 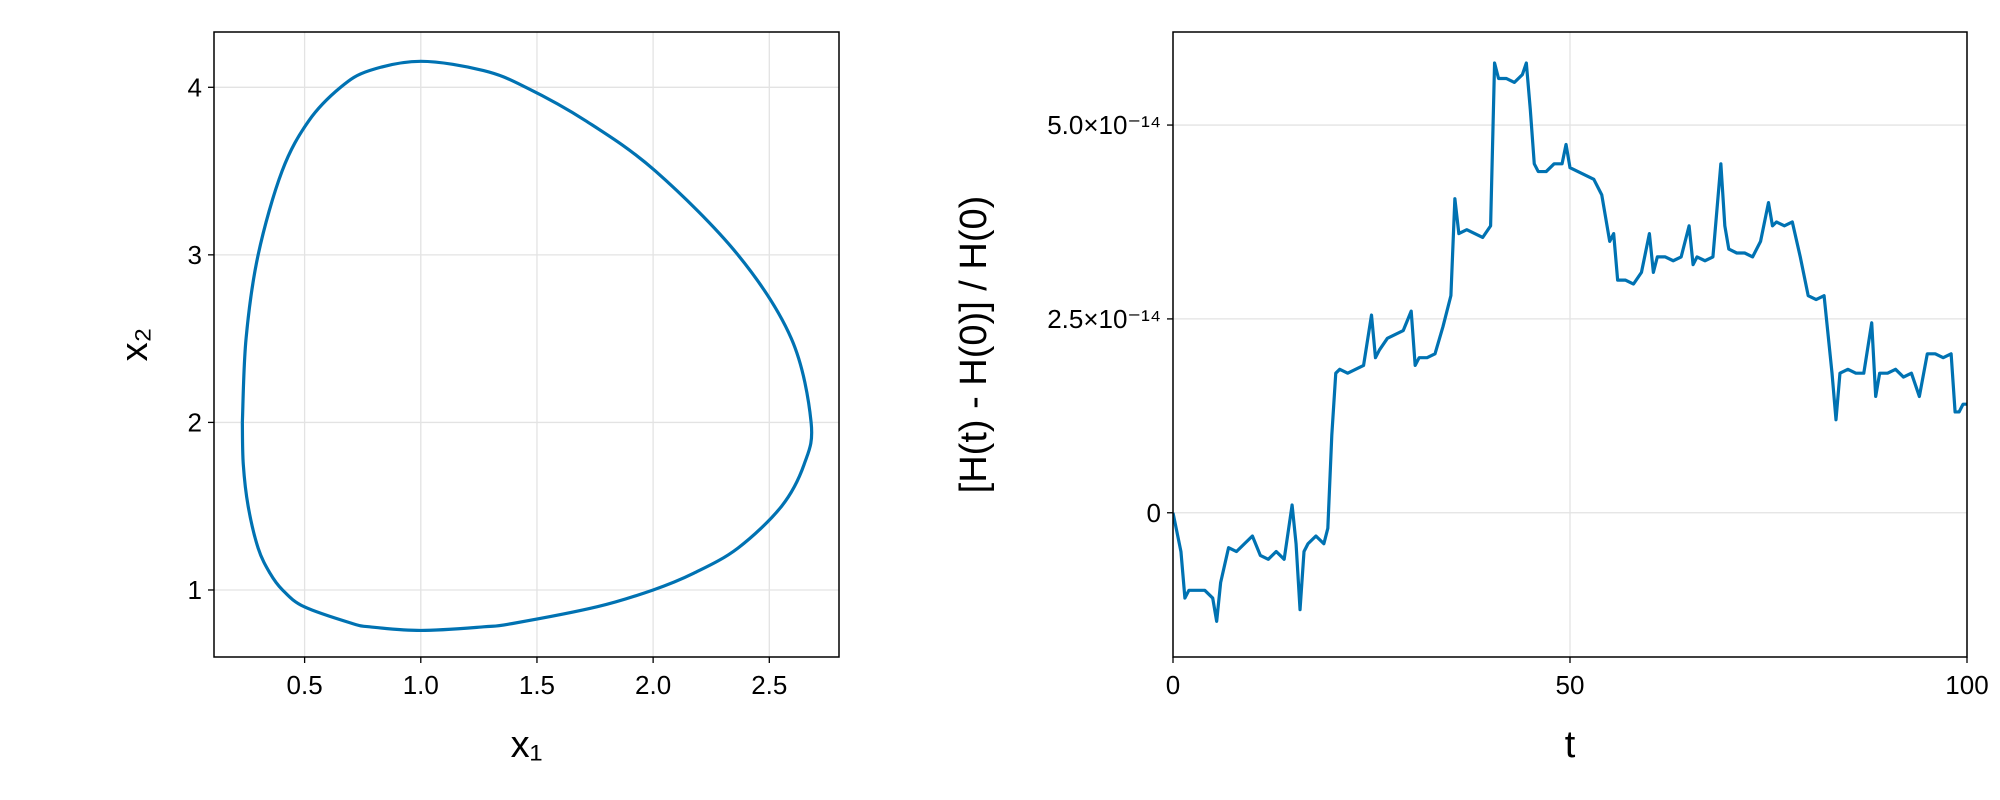 What do you see at coordinates (527, 745) in the screenshot?
I see `x-axis-label: x₁` at bounding box center [527, 745].